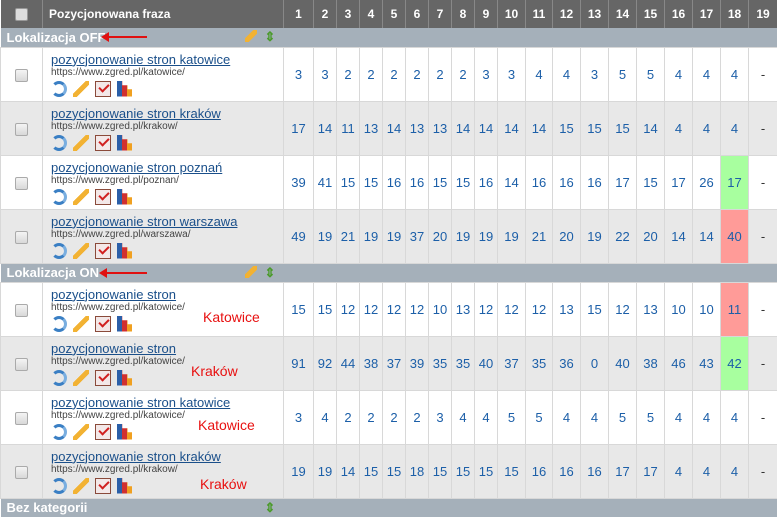 The height and width of the screenshot is (517, 777). I want to click on day-column-header: 2, so click(325, 14).